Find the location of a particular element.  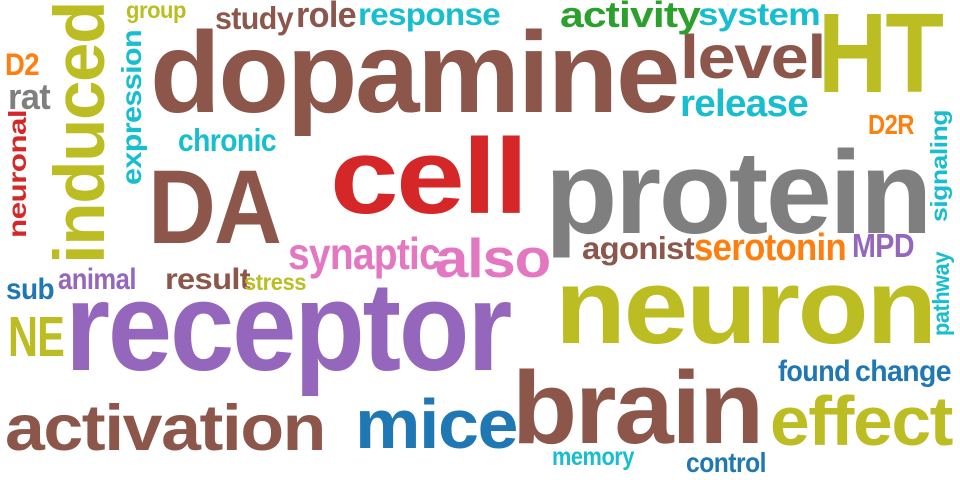

word-serotonin: serotonin is located at coordinates (770, 248).